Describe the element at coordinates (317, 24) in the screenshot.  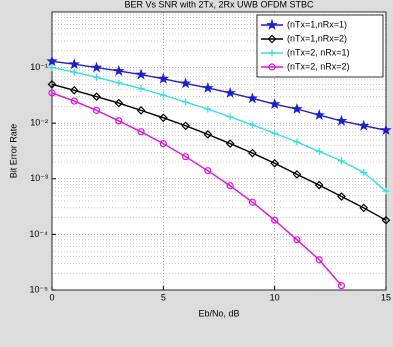
I see `legend-label: (nTx=1,nRx=1)` at that location.